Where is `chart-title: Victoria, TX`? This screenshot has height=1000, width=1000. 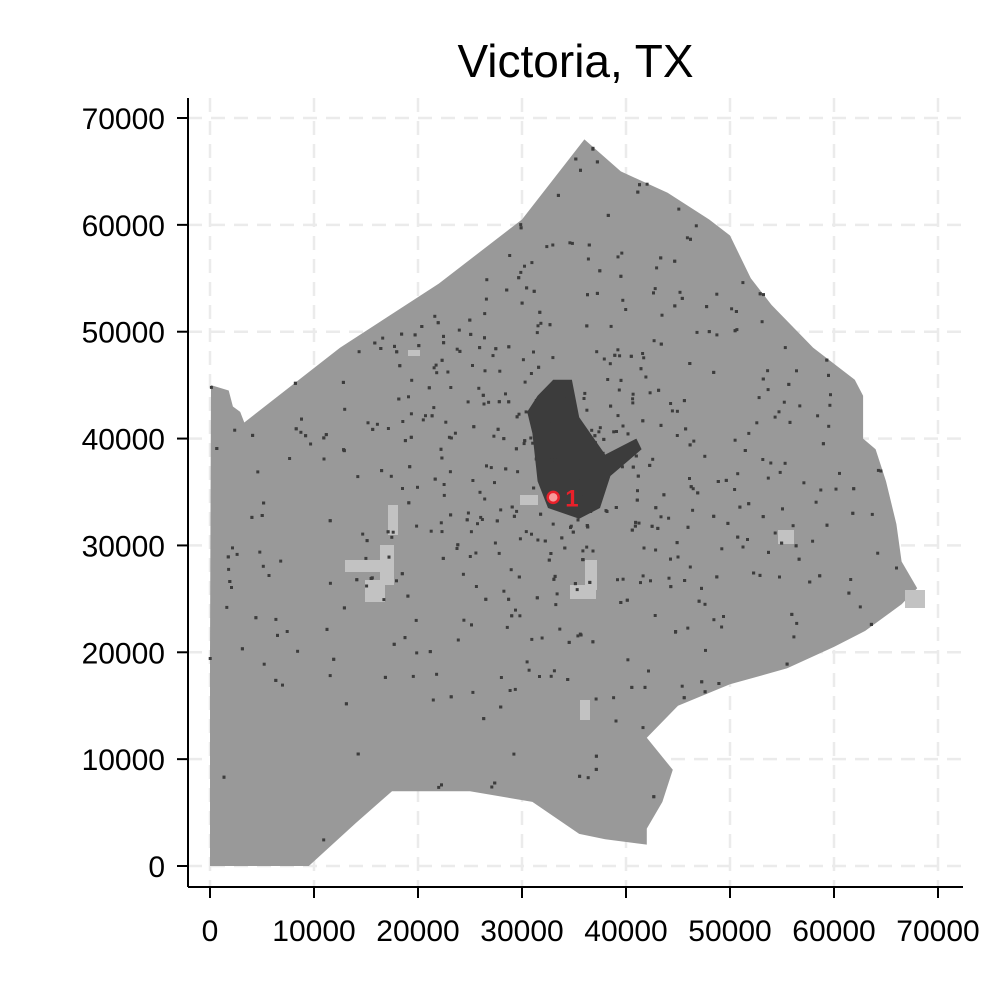
chart-title: Victoria, TX is located at coordinates (575, 61).